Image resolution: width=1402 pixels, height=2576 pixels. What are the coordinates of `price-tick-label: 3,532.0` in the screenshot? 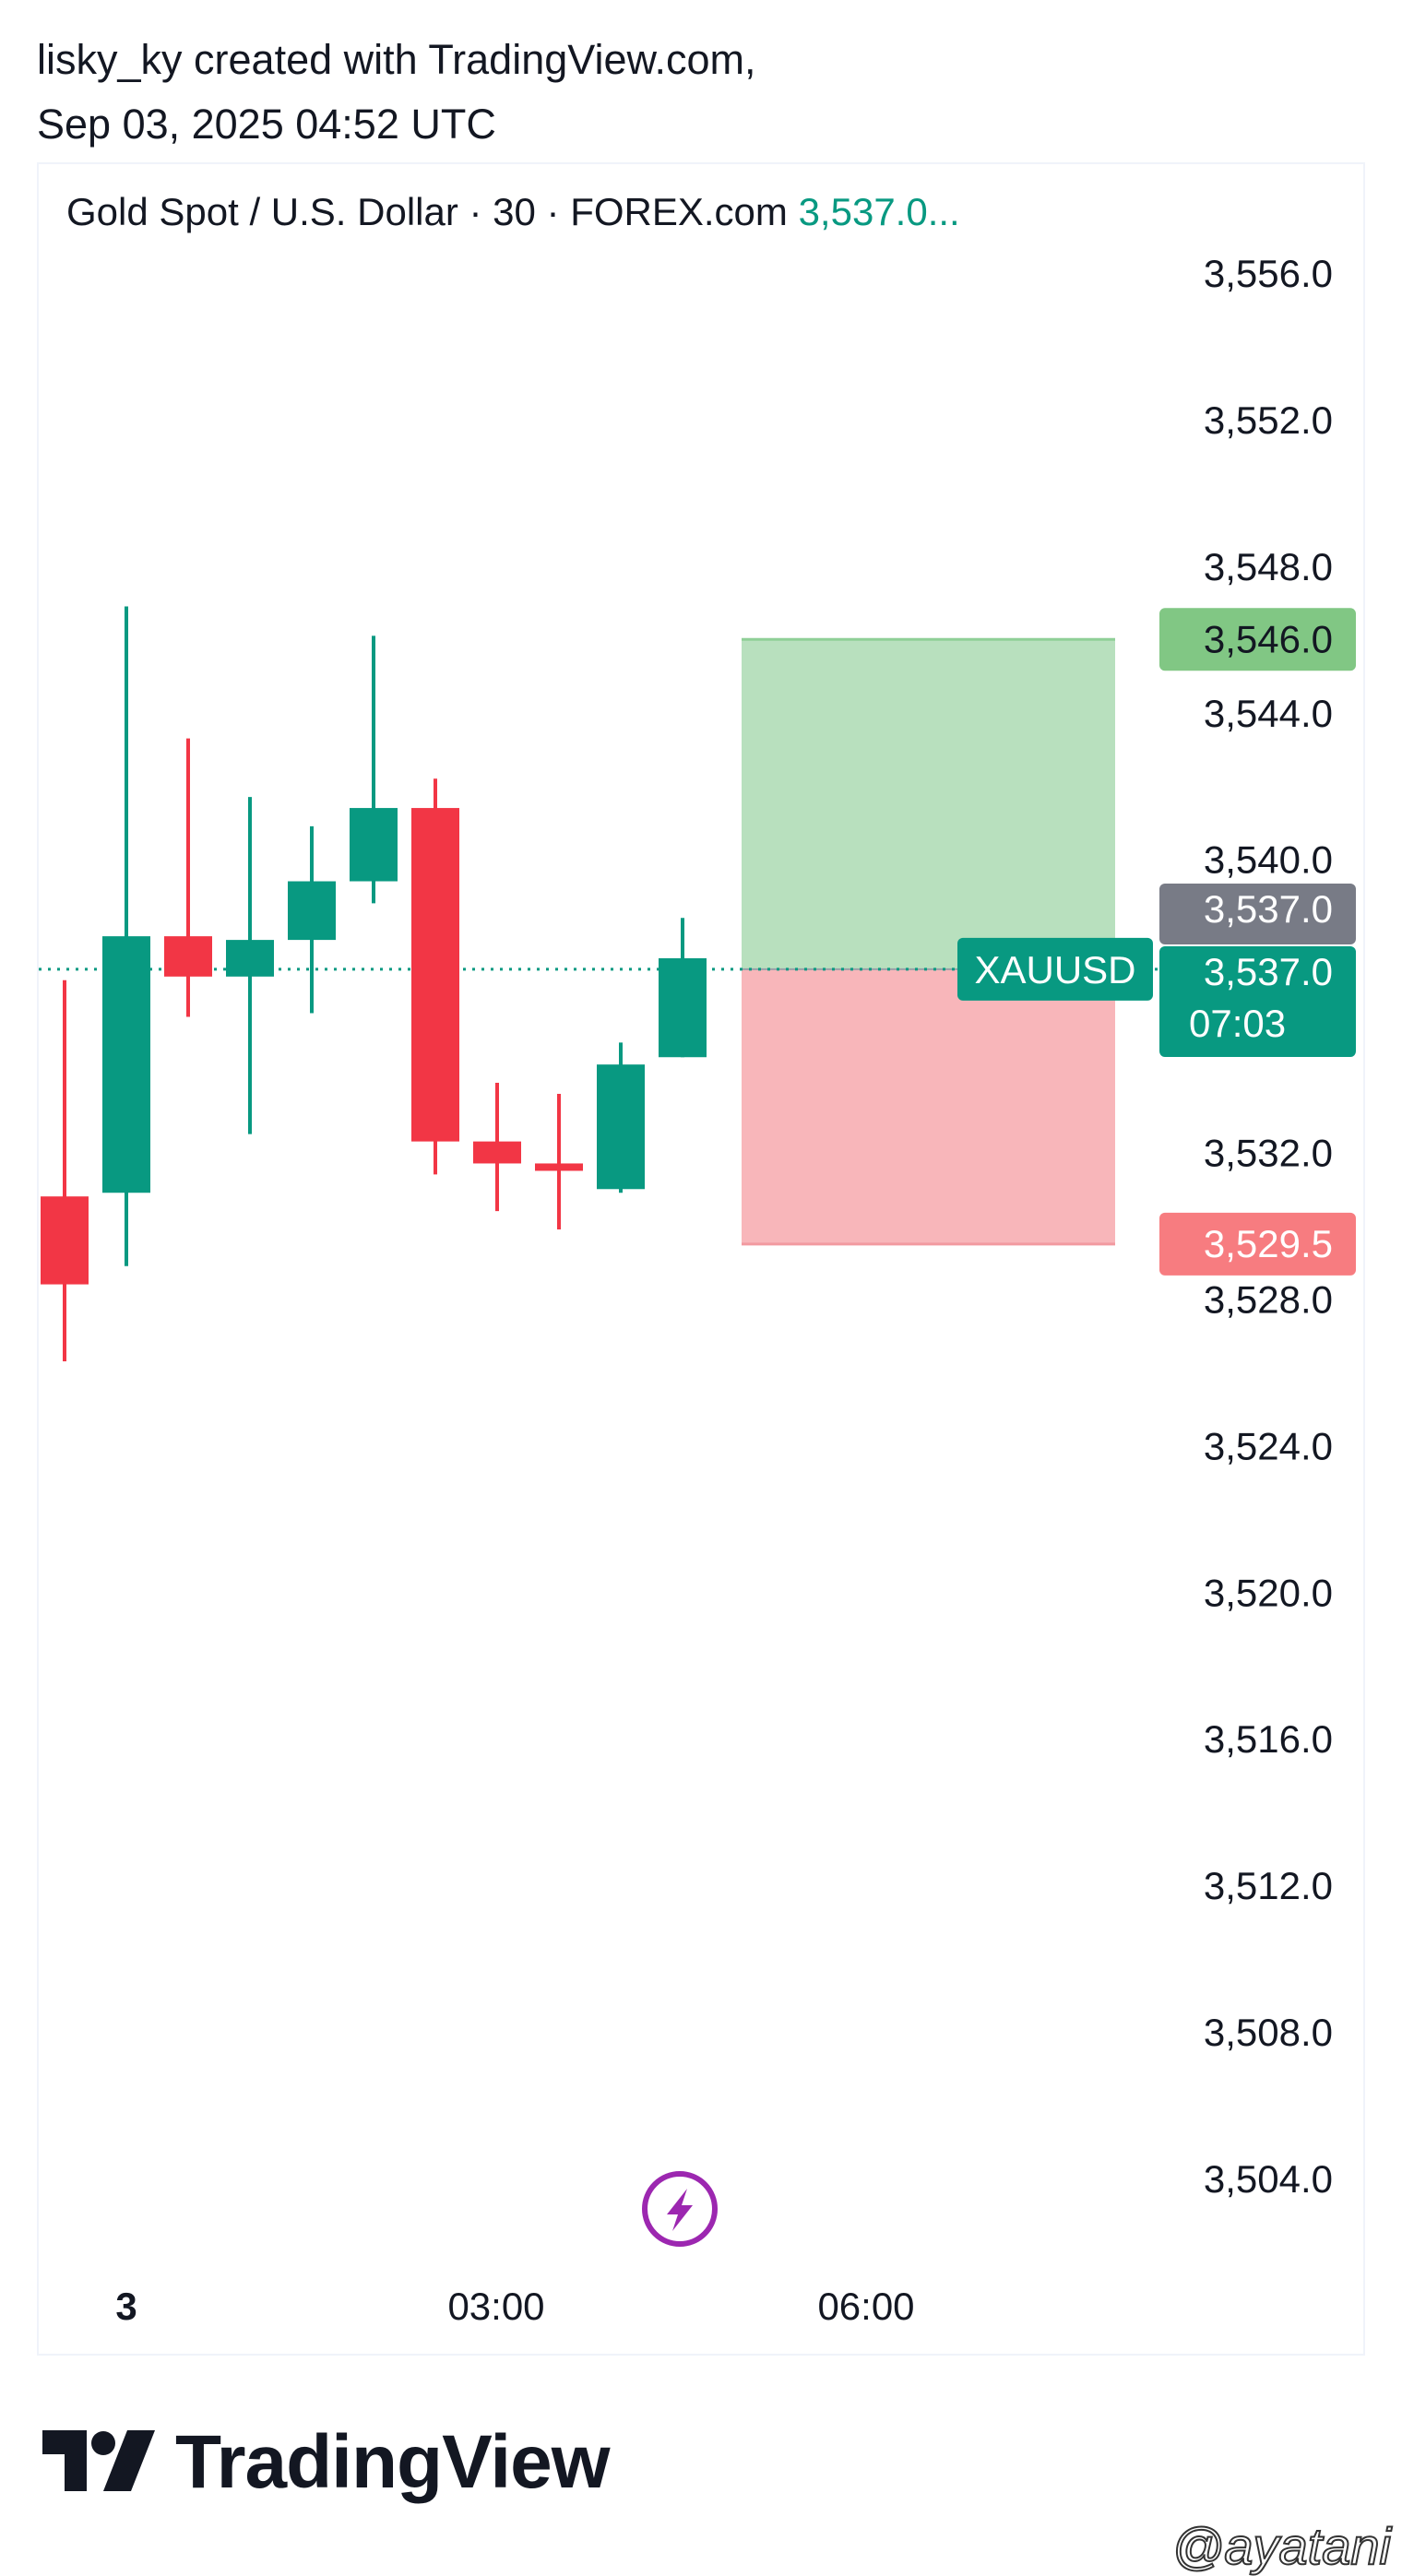 It's located at (1268, 1153).